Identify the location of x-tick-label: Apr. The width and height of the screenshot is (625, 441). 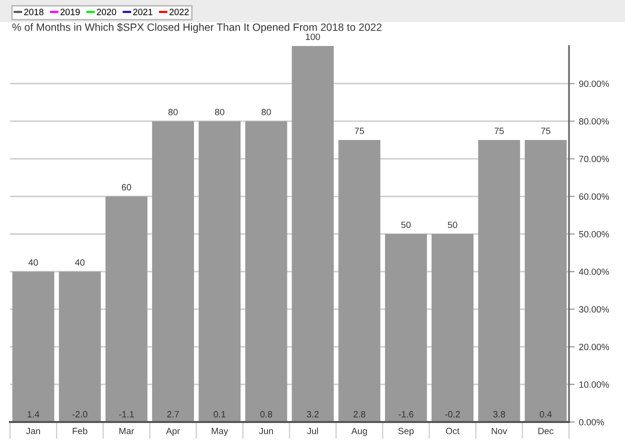
(173, 432).